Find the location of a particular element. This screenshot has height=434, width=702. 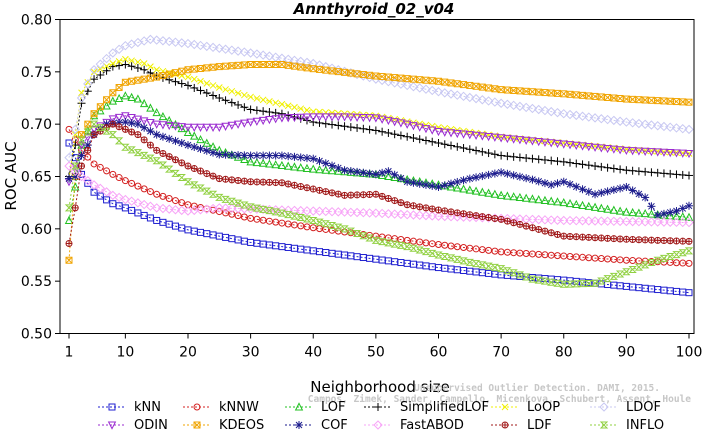

legend-item-cof: COF is located at coordinates (316, 425).